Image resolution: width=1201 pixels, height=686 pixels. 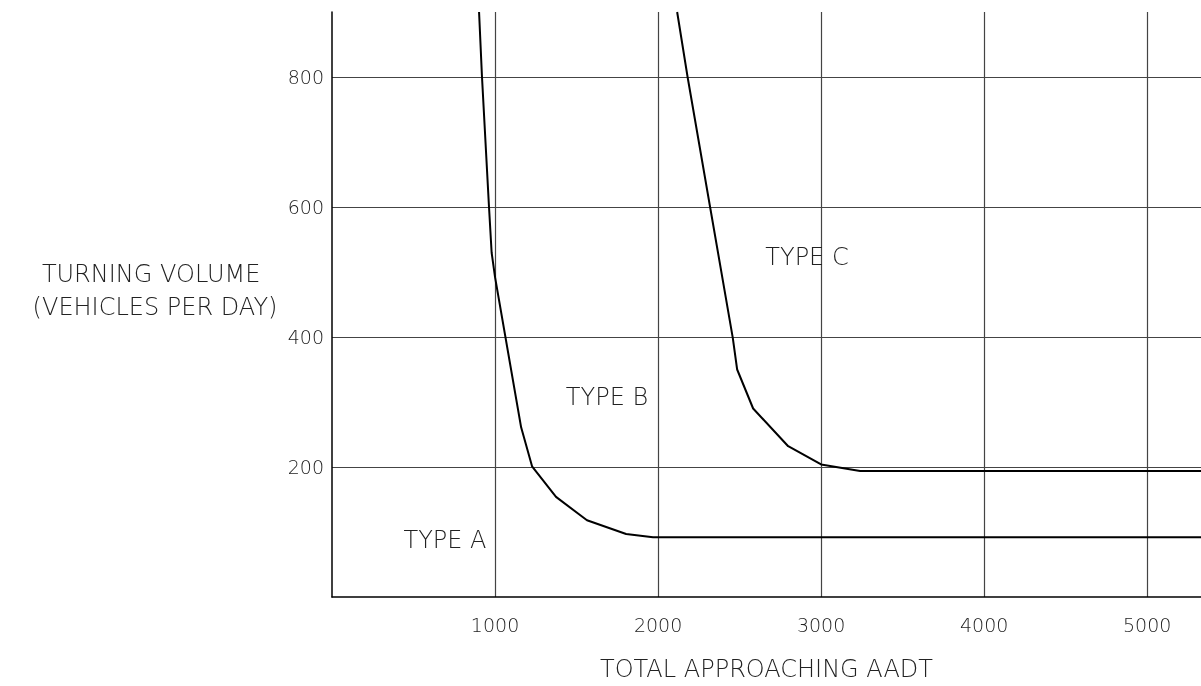 I want to click on x-tick-label: 1000, so click(x=495, y=624).